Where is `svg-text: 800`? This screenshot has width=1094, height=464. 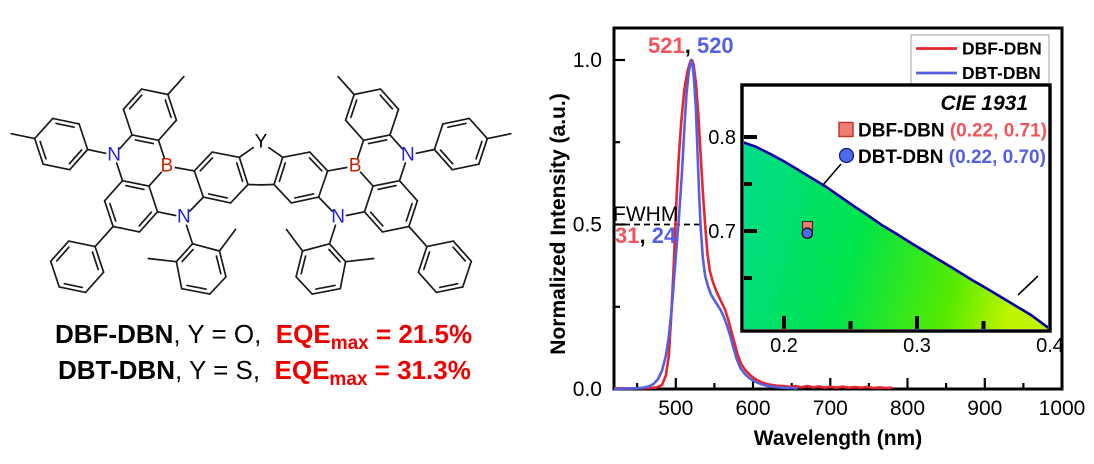
svg-text: 800 is located at coordinates (907, 408).